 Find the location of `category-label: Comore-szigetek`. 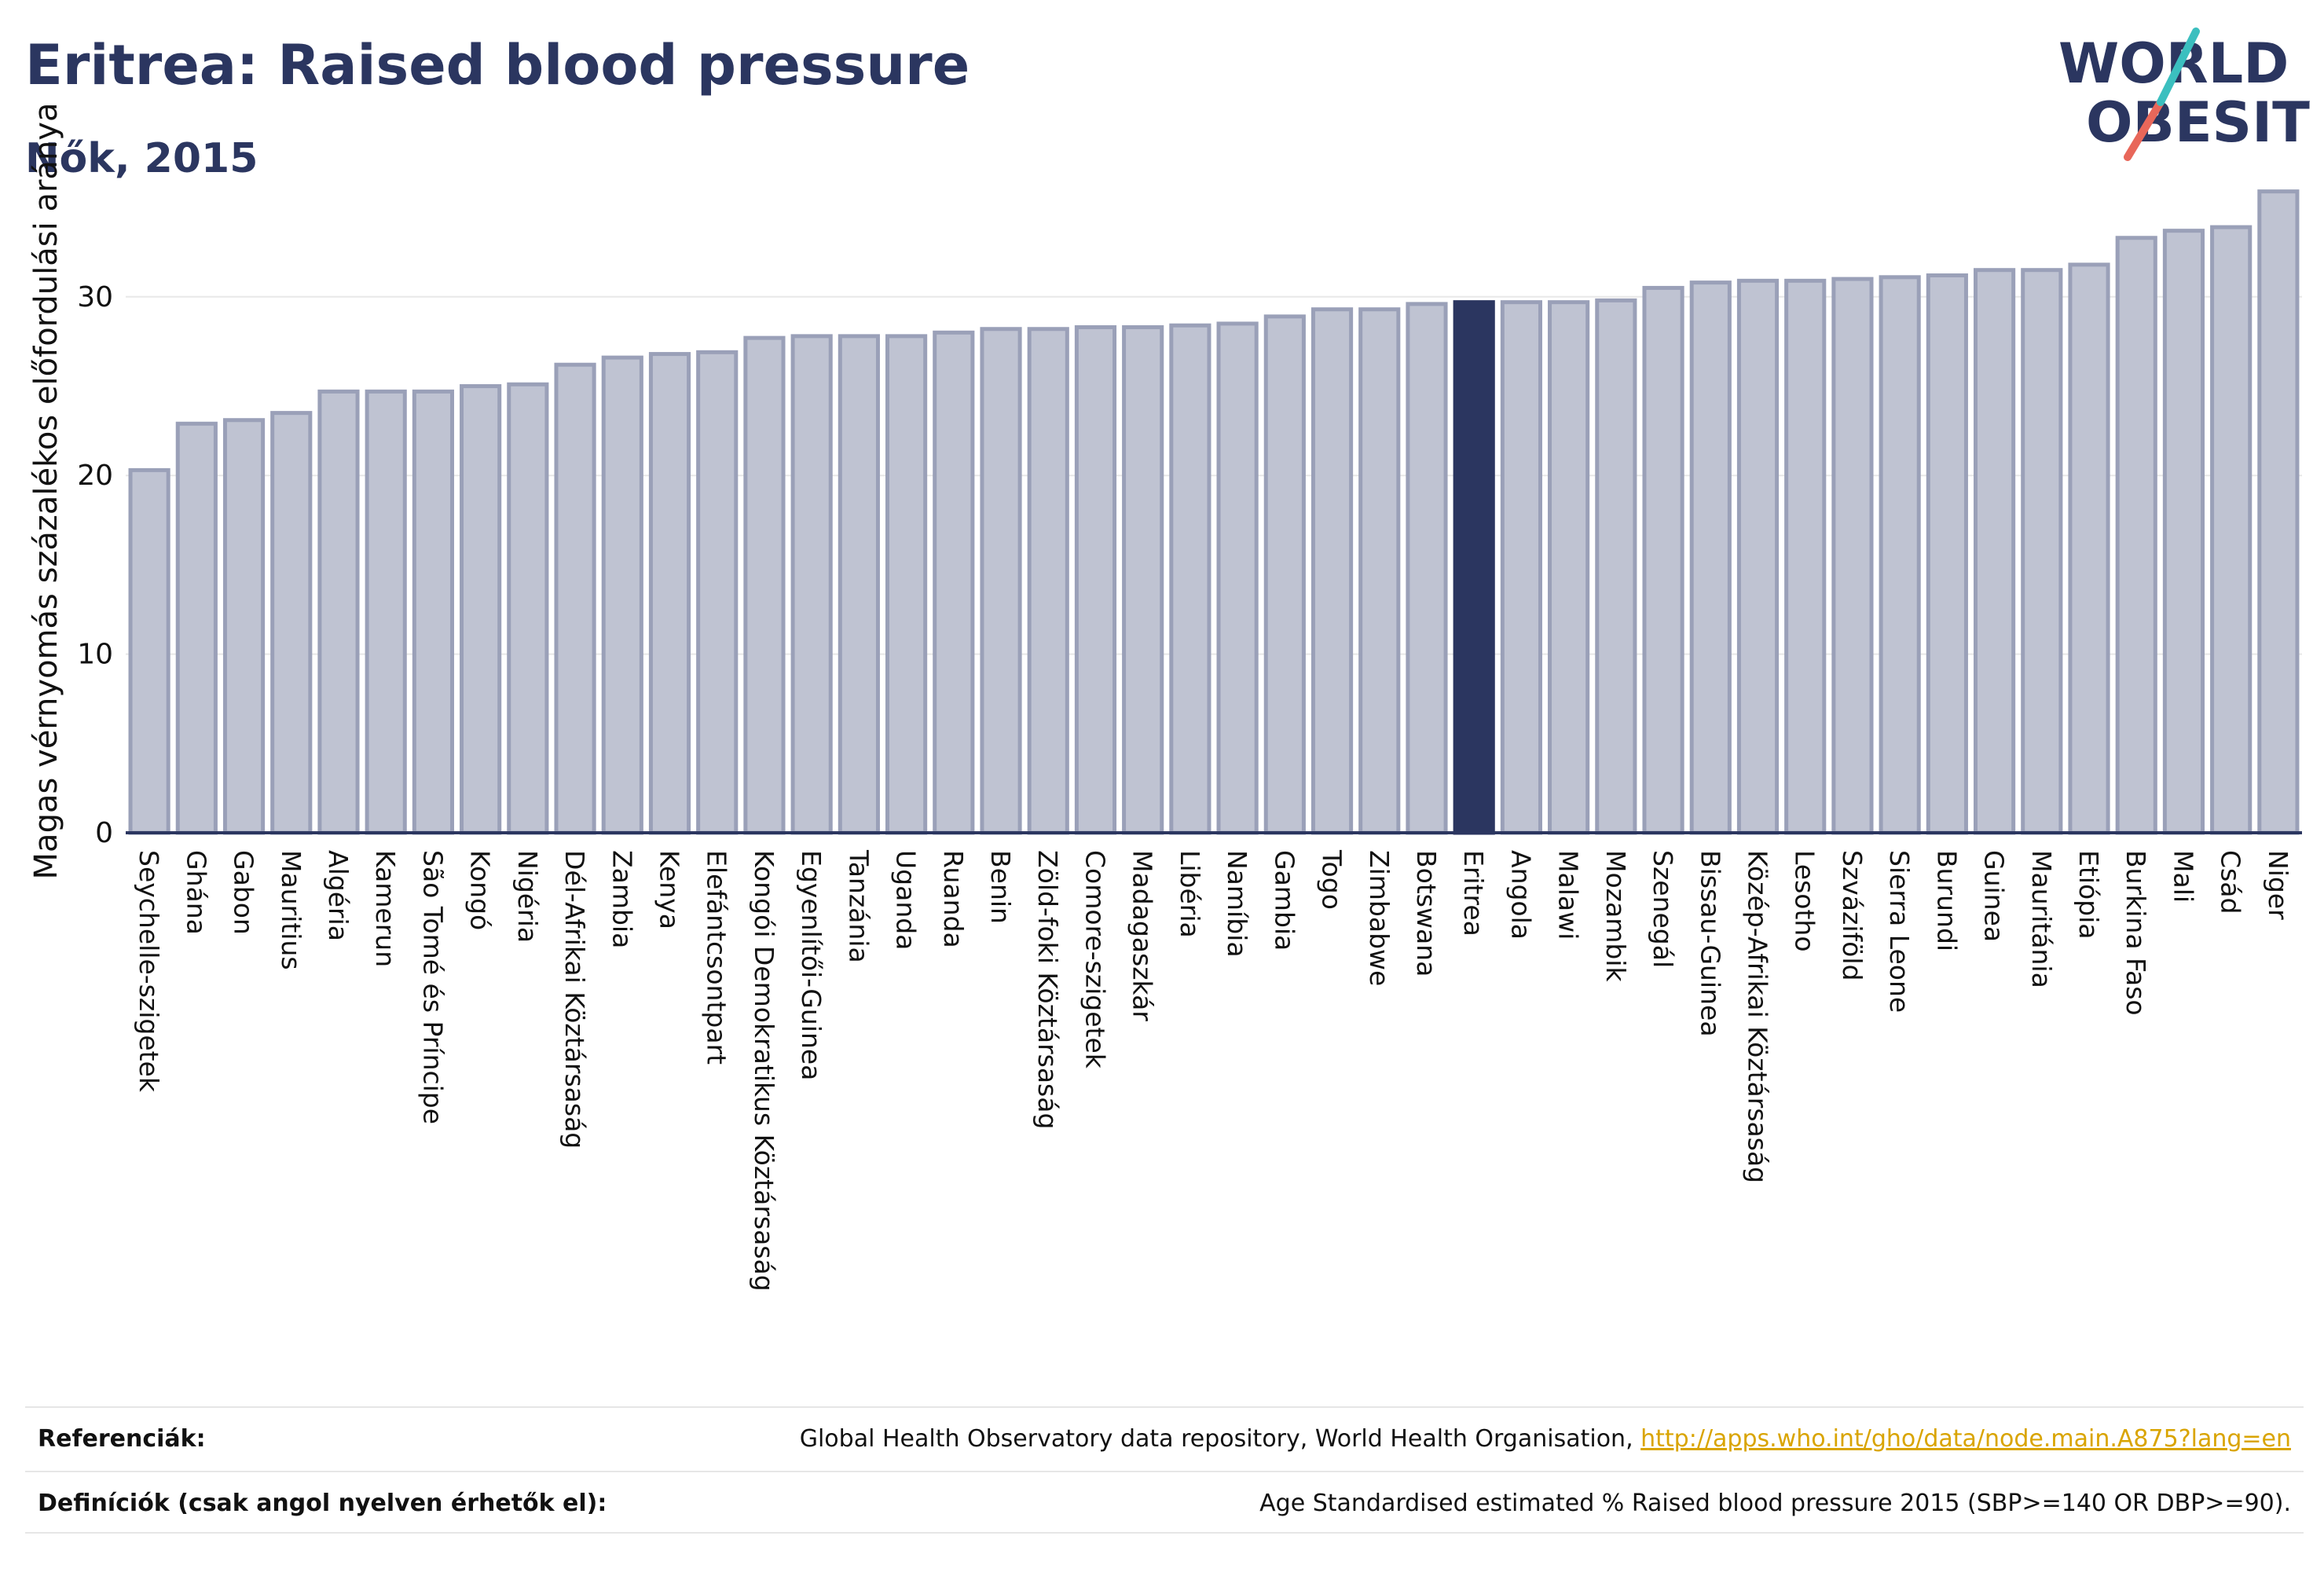

category-label: Comore-szigetek is located at coordinates (1095, 959).